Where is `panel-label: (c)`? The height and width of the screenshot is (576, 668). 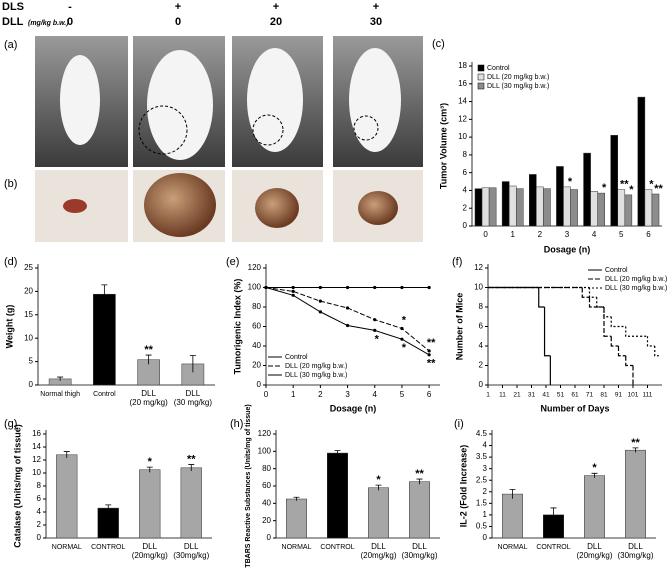 panel-label: (c) is located at coordinates (438, 44).